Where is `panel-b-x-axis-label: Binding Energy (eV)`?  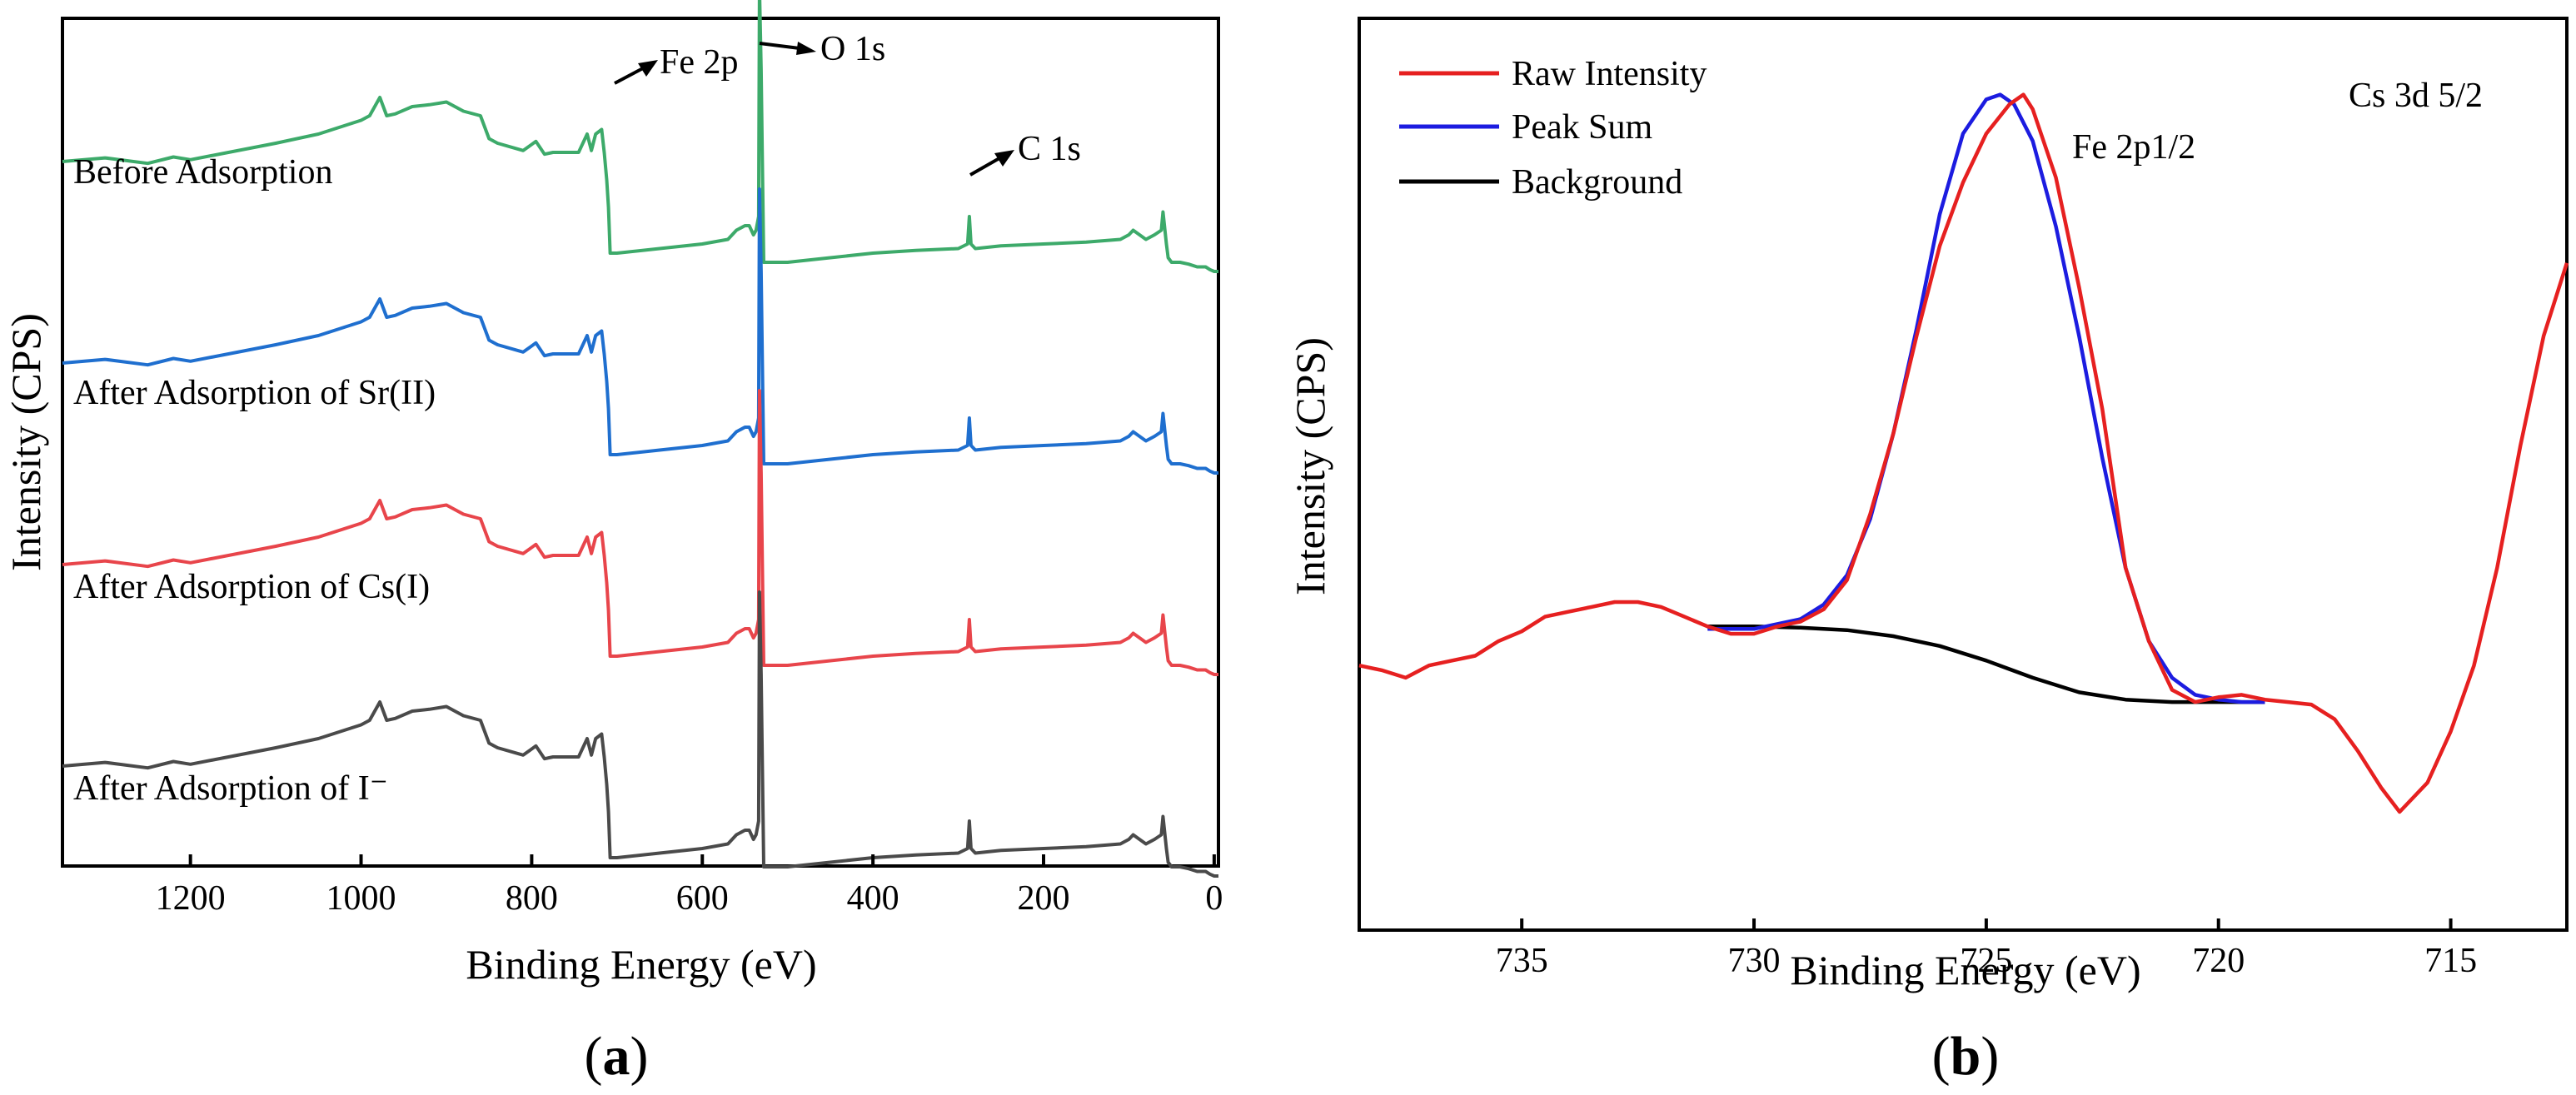
panel-b-x-axis-label: Binding Energy (eV) is located at coordinates (1965, 970).